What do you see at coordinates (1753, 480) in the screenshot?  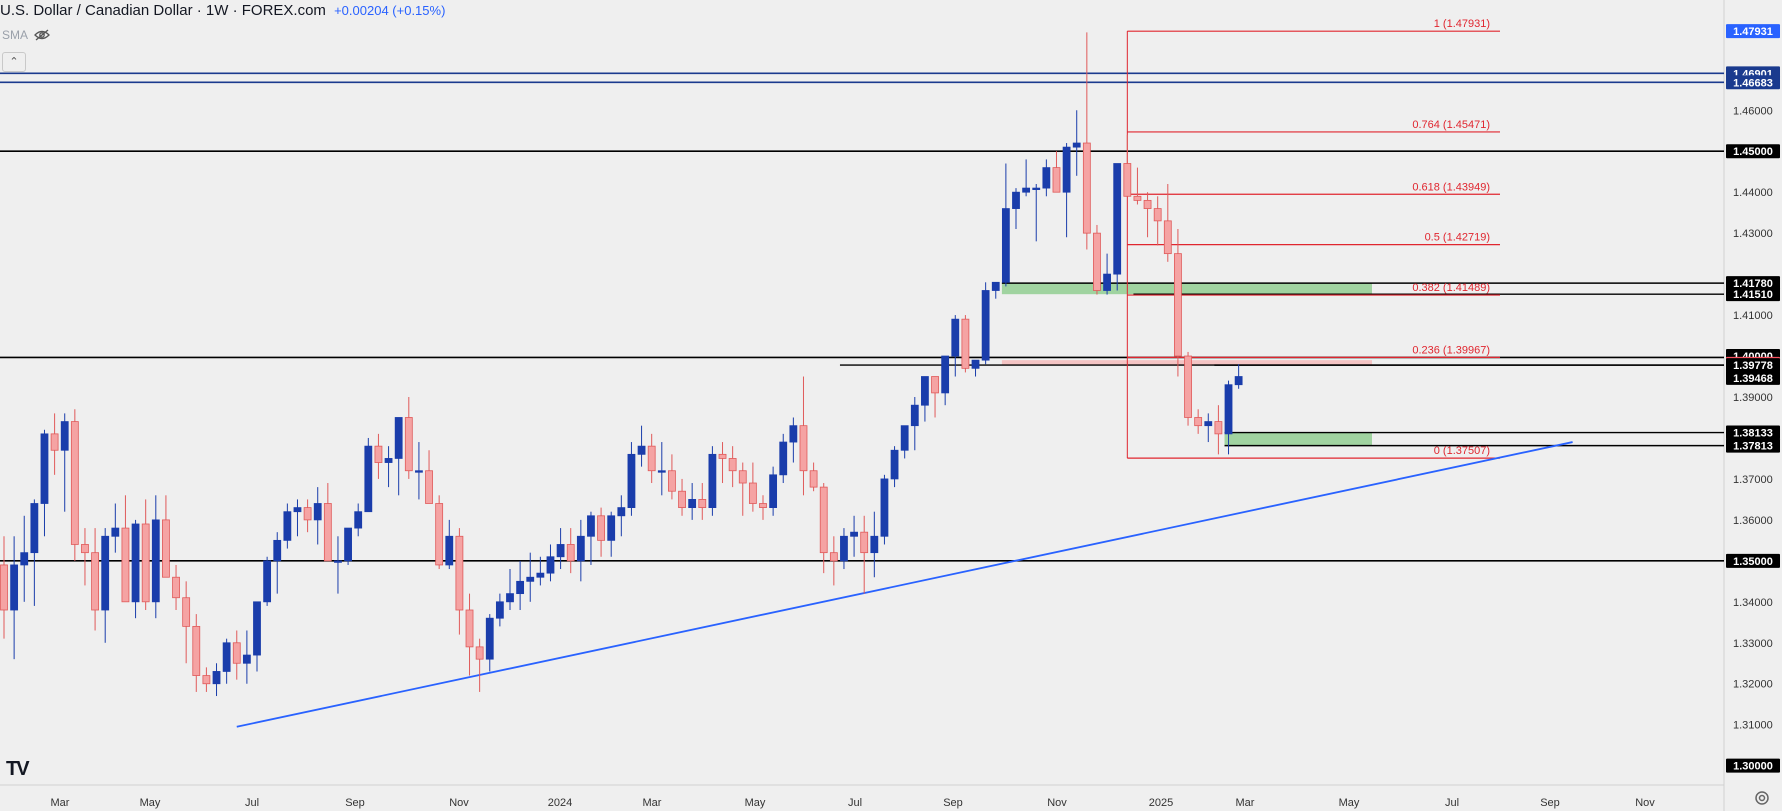 I see `y-tick-label: 1.37000` at bounding box center [1753, 480].